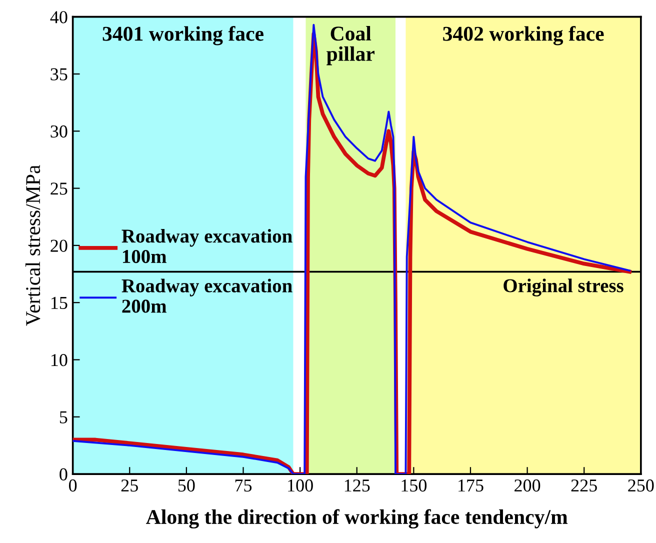 The height and width of the screenshot is (543, 656). Describe the element at coordinates (64, 417) in the screenshot. I see `y-tick-label: 5` at that location.